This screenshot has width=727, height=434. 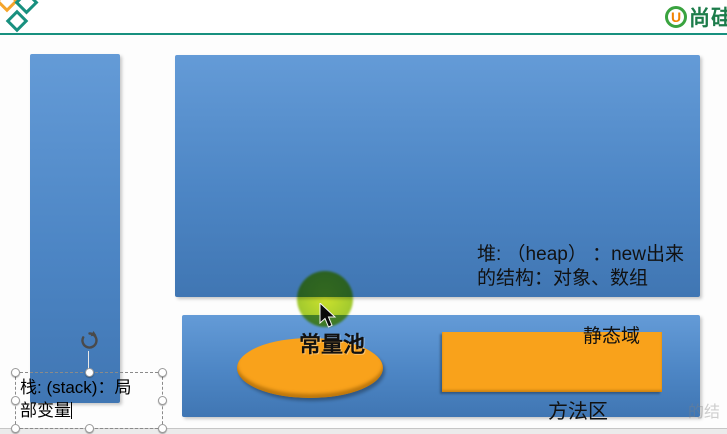 I want to click on resize-handle-mid-right, so click(x=162, y=400).